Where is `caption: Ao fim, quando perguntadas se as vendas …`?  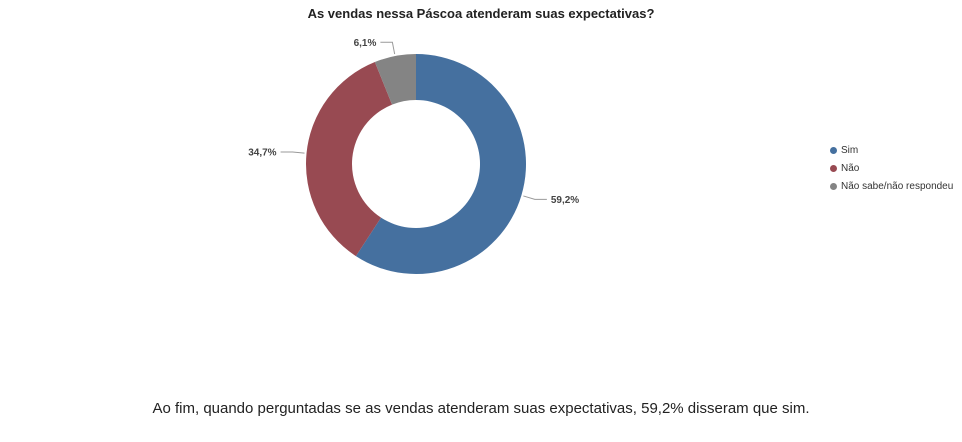
caption: Ao fim, quando perguntadas se as vendas … is located at coordinates (481, 408).